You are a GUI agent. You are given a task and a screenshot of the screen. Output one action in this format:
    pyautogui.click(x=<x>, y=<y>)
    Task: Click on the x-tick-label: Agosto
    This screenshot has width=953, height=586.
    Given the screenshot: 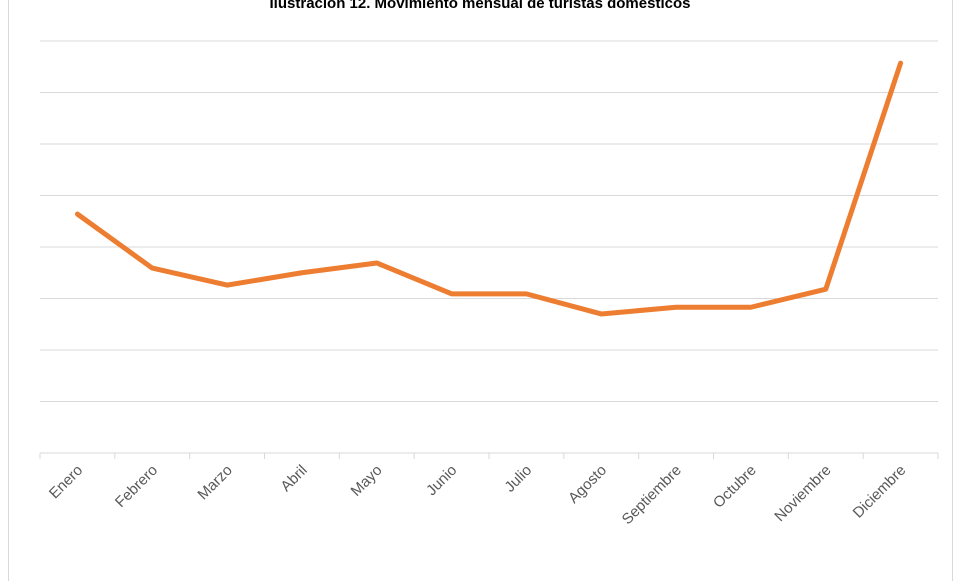 What is the action you would take?
    pyautogui.click(x=587, y=484)
    